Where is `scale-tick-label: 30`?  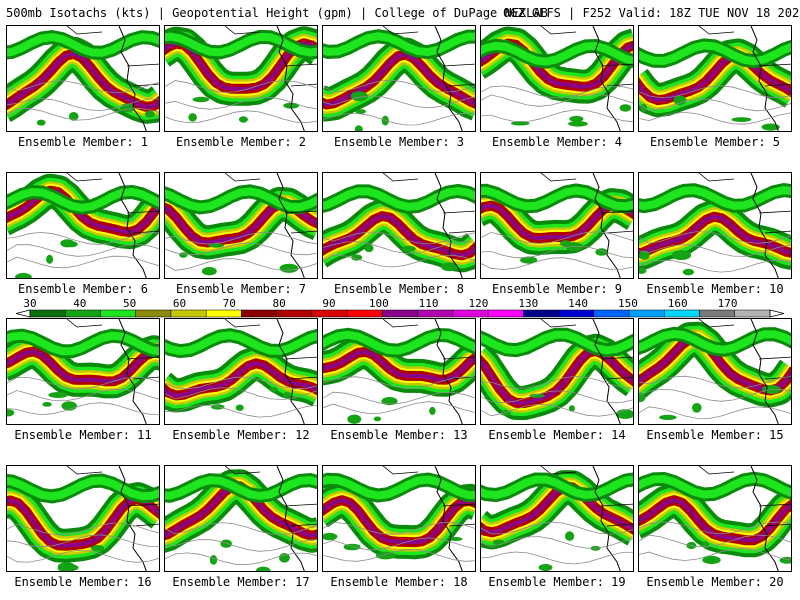 scale-tick-label: 30 is located at coordinates (30, 303).